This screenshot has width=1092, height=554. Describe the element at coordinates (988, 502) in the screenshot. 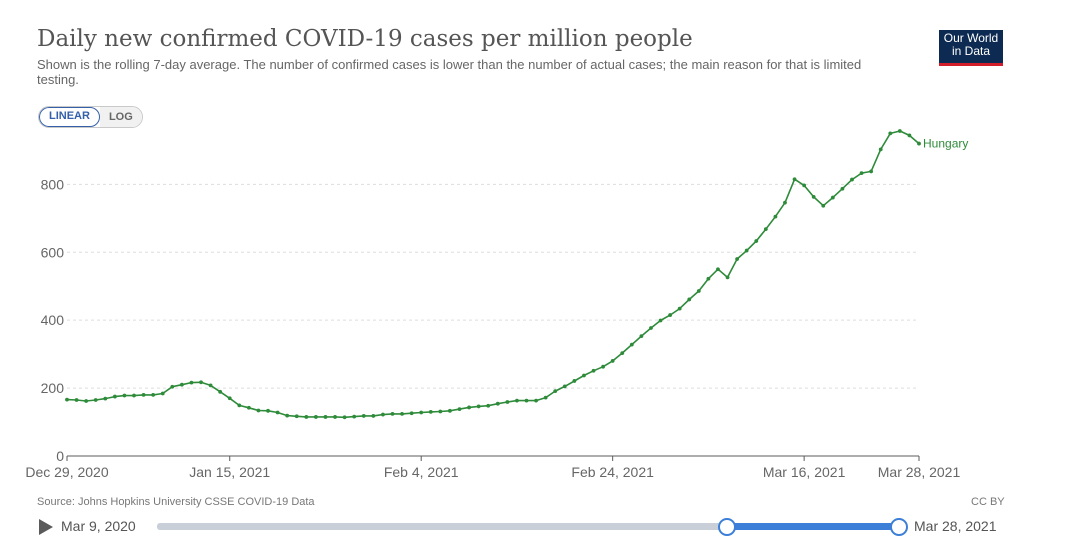

I see `license-link: CC BY` at that location.